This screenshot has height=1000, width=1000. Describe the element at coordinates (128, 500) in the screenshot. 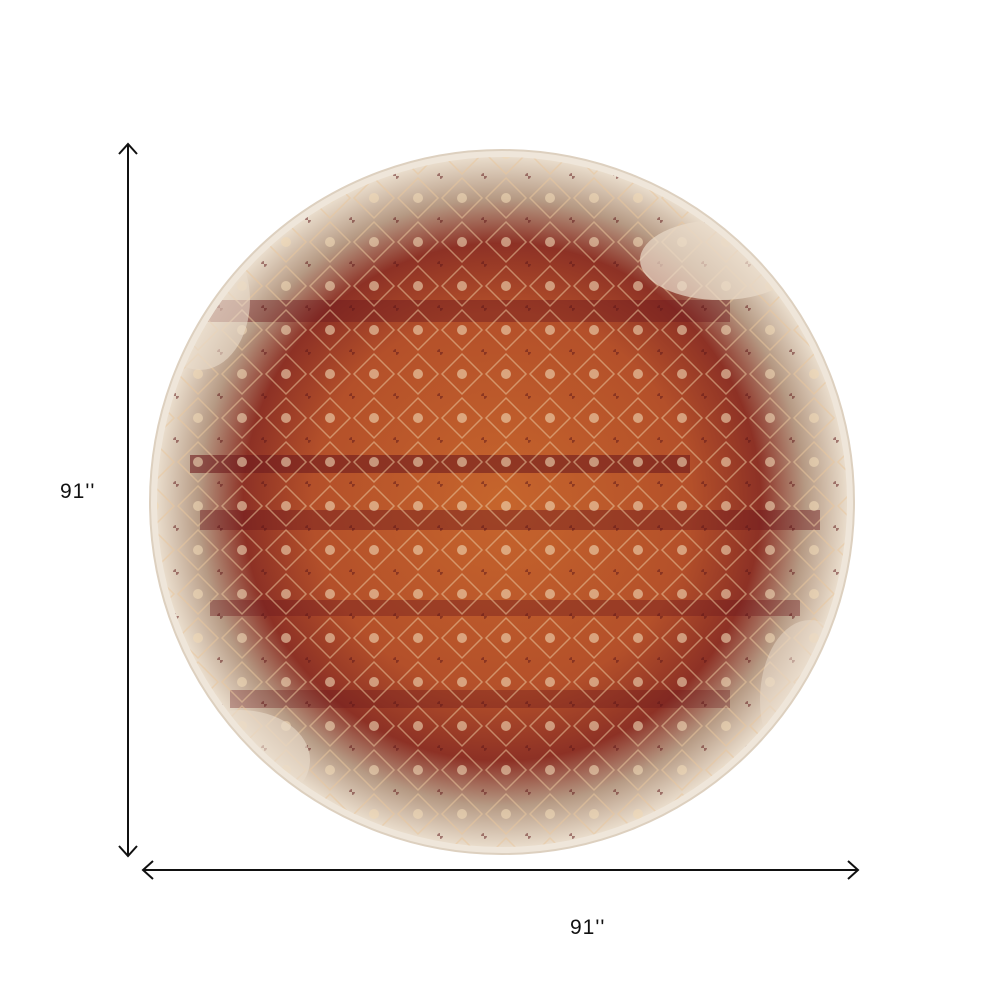

I see `height-dimension-arrow` at that location.